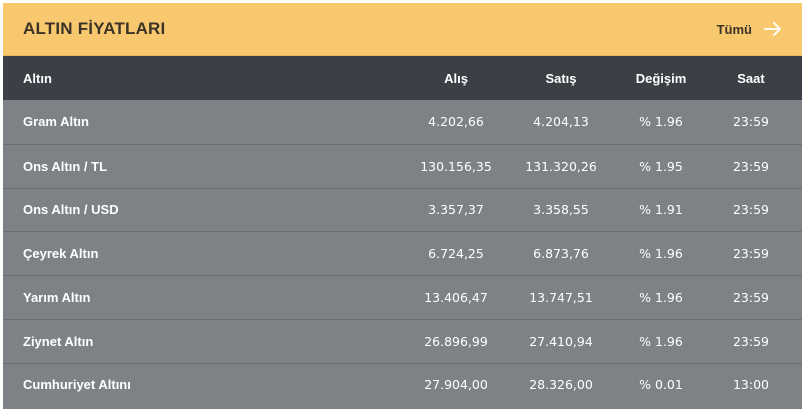 Image resolution: width=805 pixels, height=411 pixels. Describe the element at coordinates (456, 78) in the screenshot. I see `column-header-buy: Alış` at that location.